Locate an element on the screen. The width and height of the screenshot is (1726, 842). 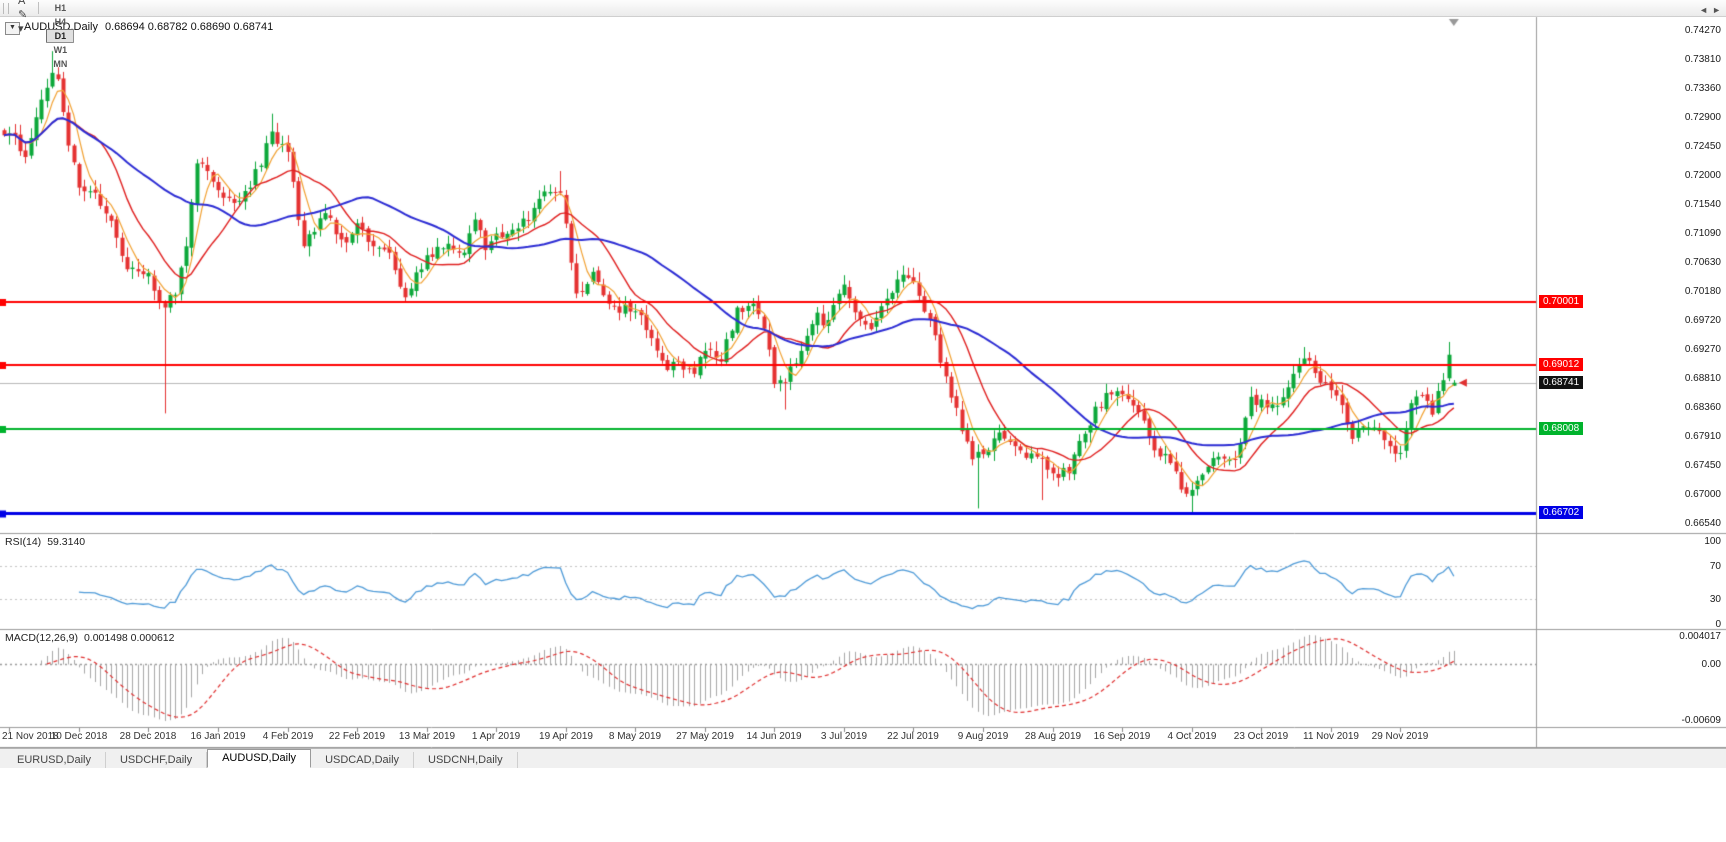
date-label: 23 Oct 2019 is located at coordinates (1261, 736).